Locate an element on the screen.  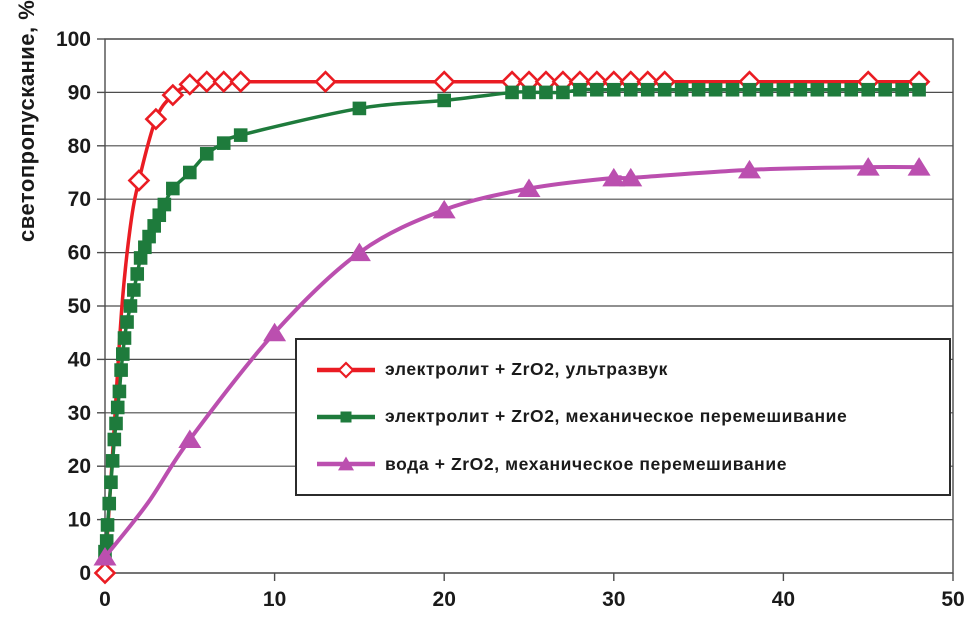
y-tick-label: 100 is located at coordinates (73, 39).